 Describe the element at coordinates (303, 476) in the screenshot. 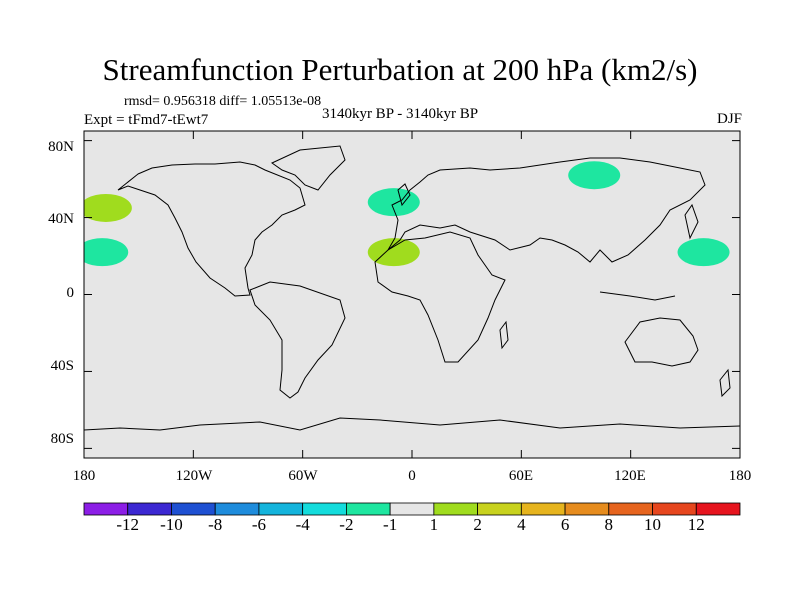

I see `lon-label-60w: 60W` at that location.